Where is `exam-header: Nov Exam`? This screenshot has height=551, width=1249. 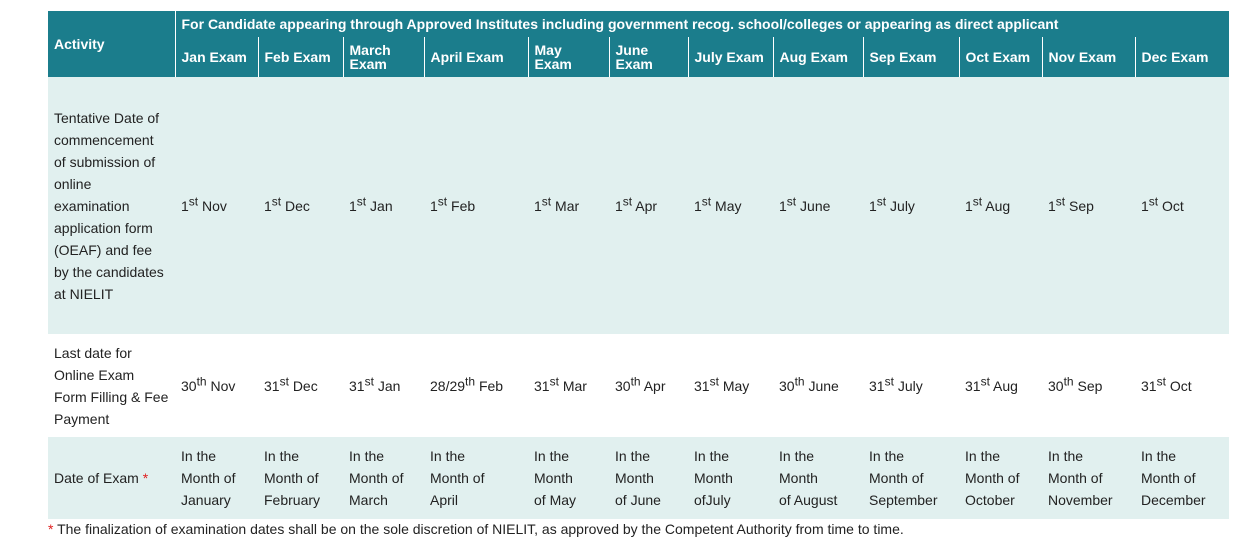
exam-header: Nov Exam is located at coordinates (1088, 57).